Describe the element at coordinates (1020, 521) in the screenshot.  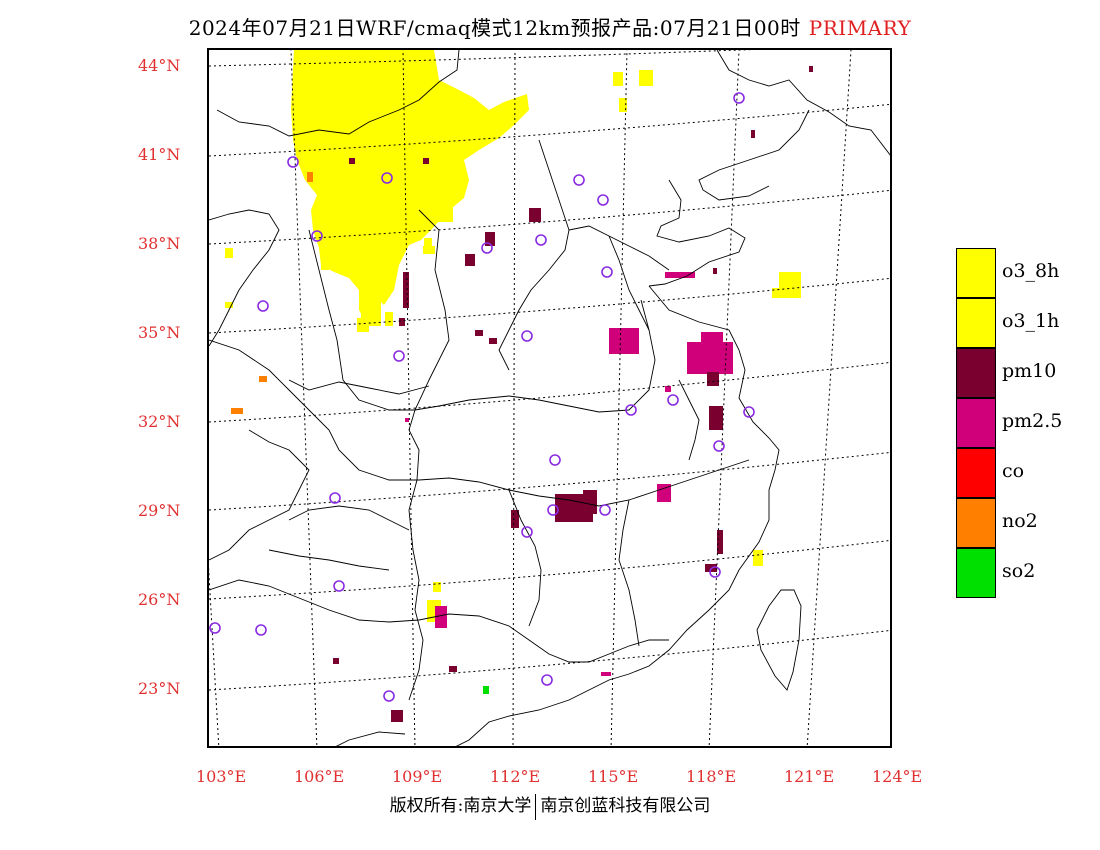
I see `legend-label: no2` at that location.